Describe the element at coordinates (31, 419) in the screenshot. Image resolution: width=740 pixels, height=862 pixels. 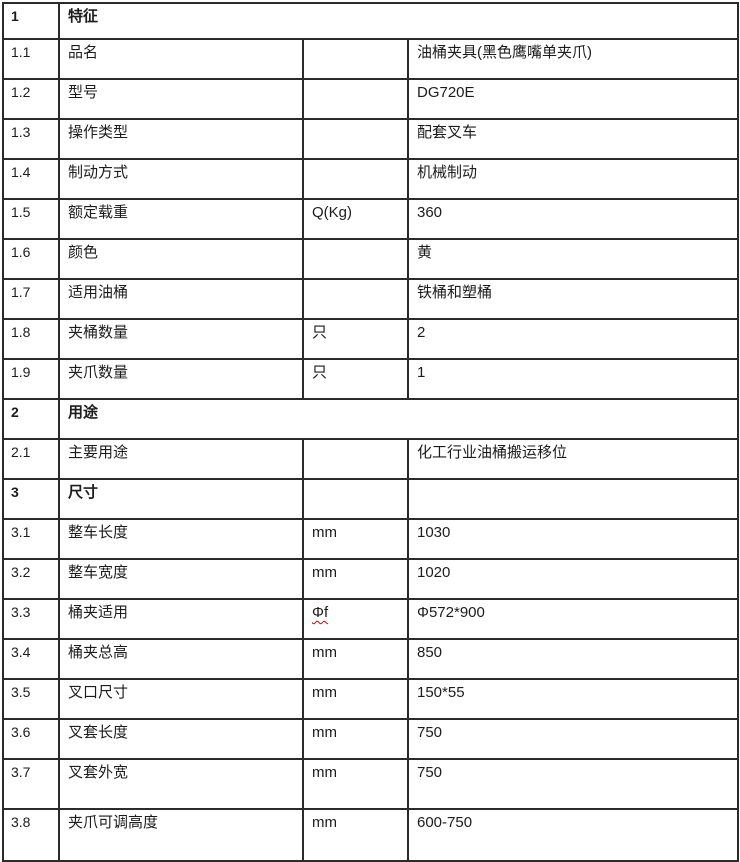
I see `cell-num: 2` at that location.